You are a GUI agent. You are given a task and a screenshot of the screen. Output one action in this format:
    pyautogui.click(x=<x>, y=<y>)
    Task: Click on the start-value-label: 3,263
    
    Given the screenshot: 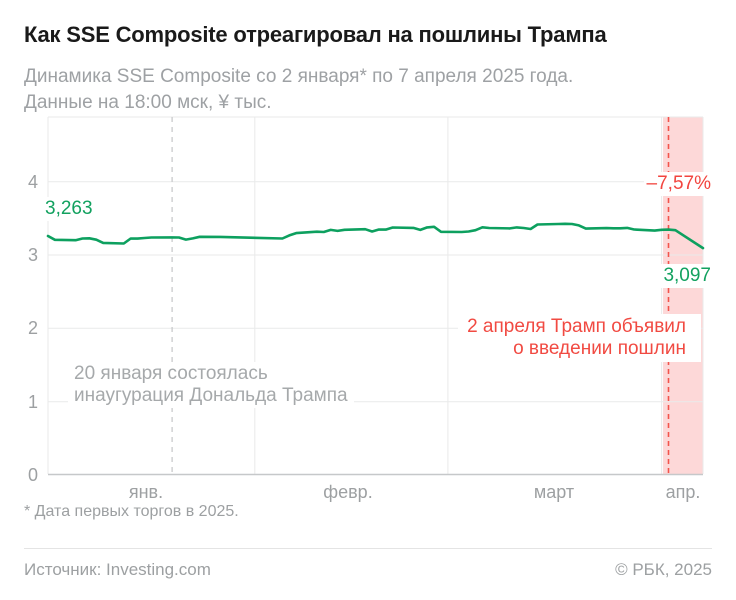 What is the action you would take?
    pyautogui.click(x=69, y=209)
    